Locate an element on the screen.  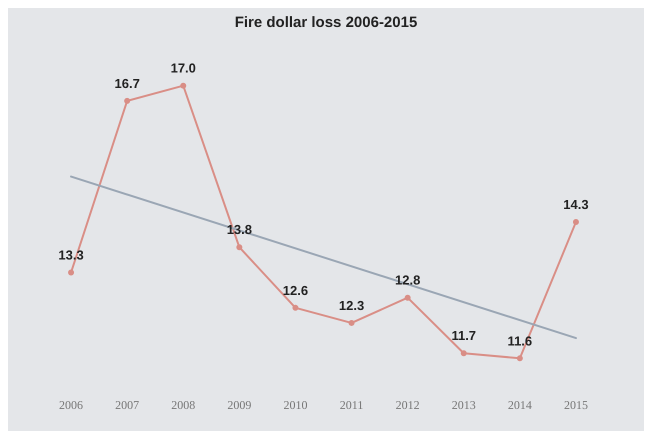
x-tick-label: 2006 is located at coordinates (71, 405).